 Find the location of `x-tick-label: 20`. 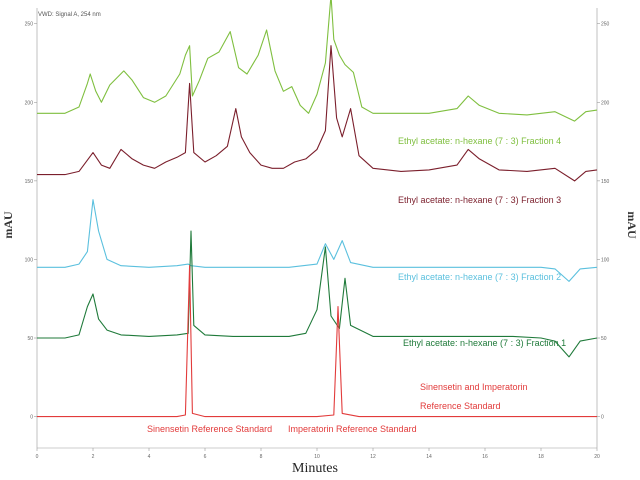

x-tick-label: 20 is located at coordinates (597, 457).